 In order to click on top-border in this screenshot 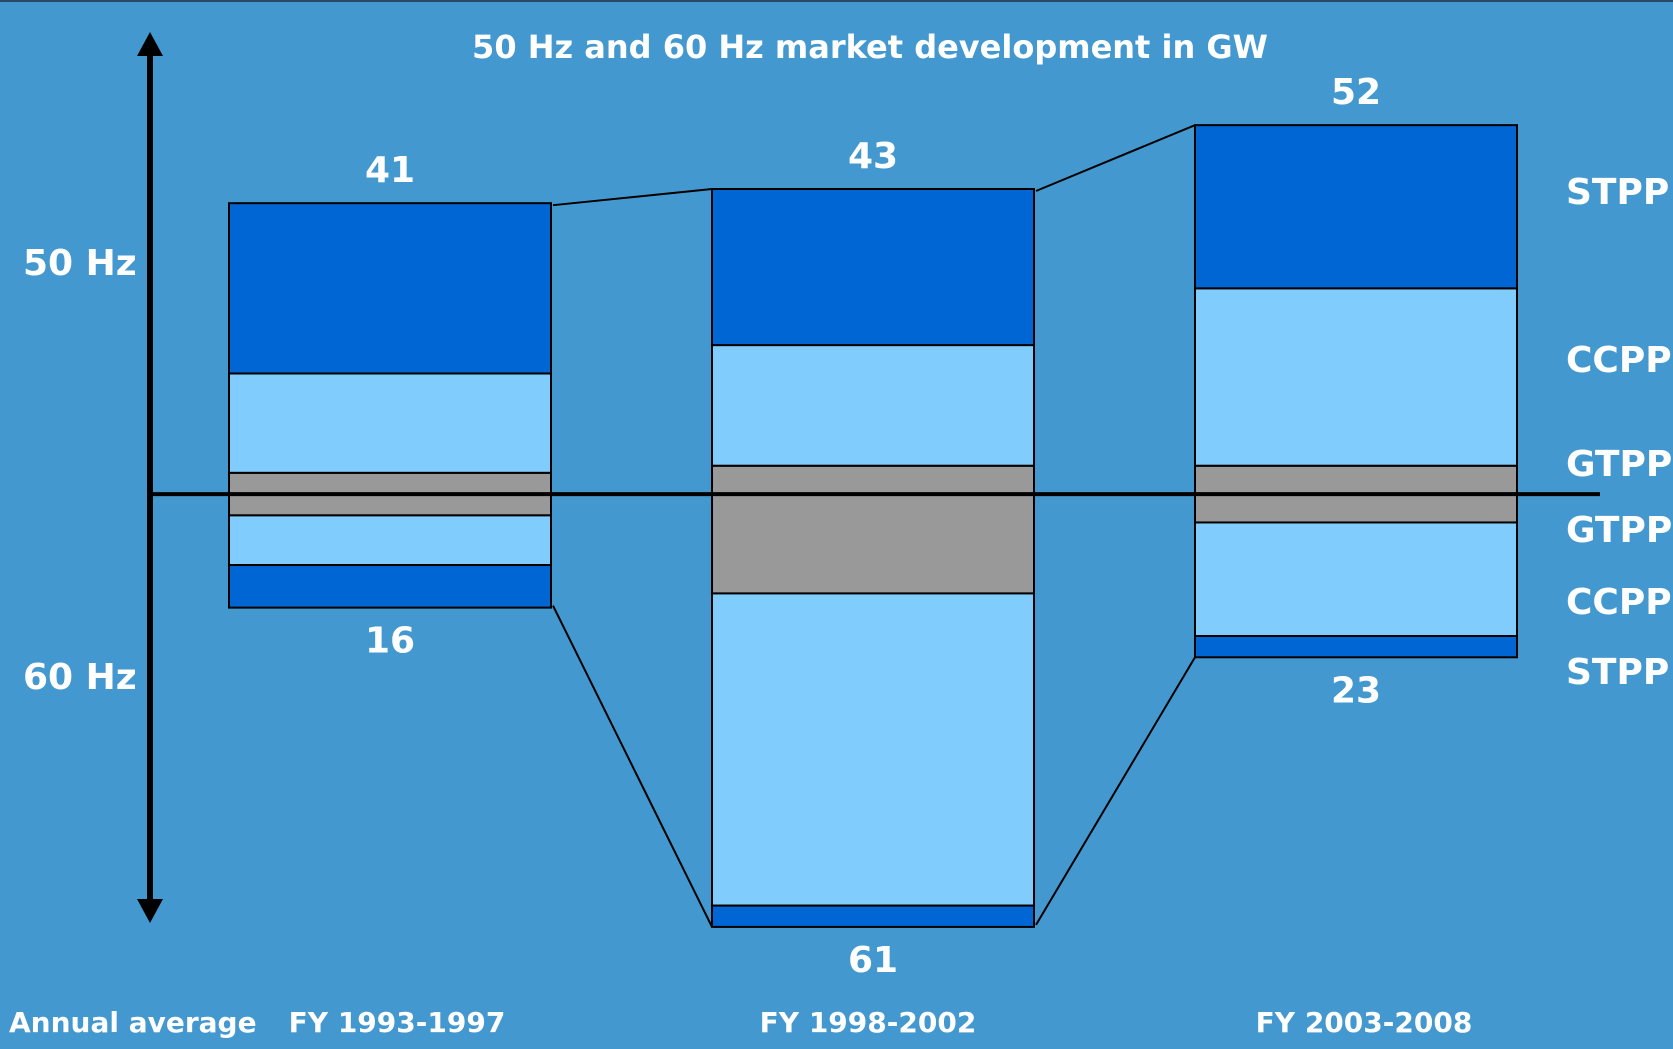, I will do `click(836, 1)`.